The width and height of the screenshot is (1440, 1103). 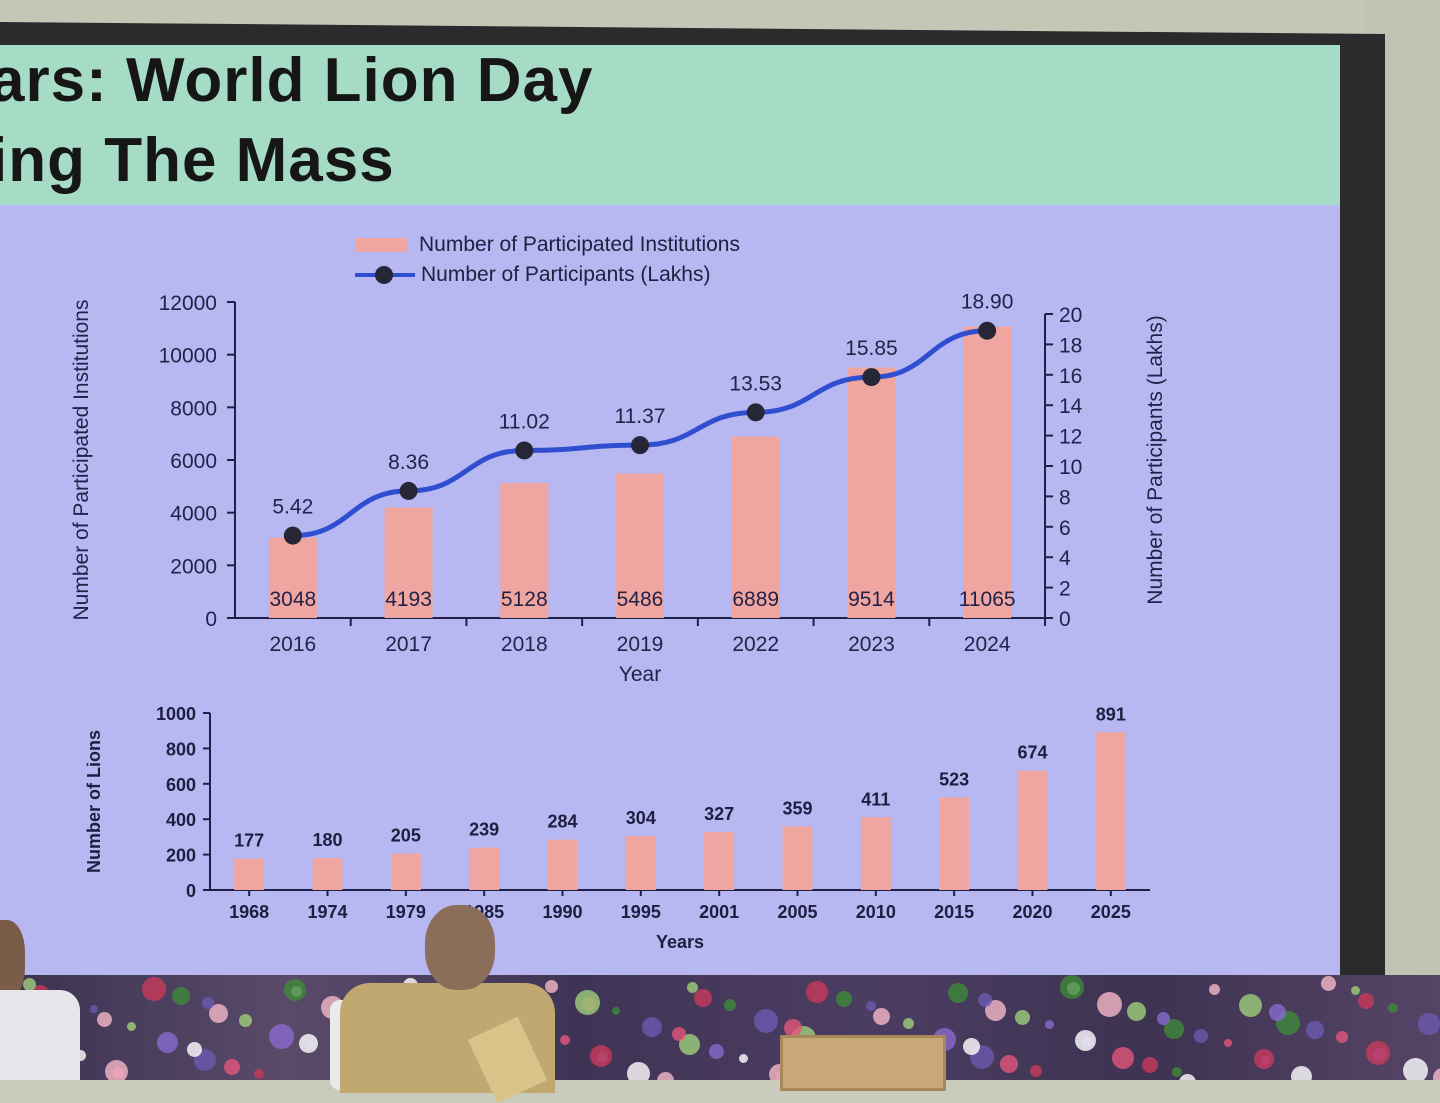 I want to click on x-tick-label: 2018, so click(x=524, y=644).